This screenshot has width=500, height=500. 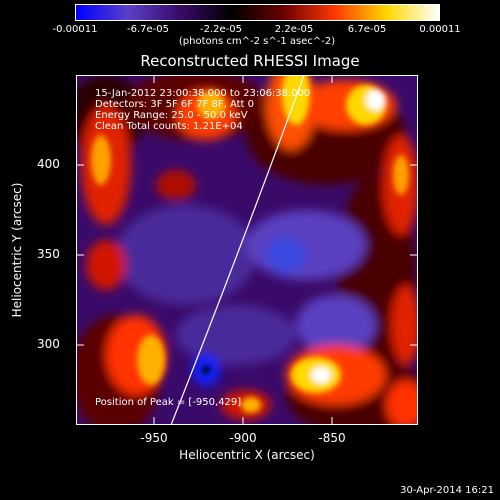 What do you see at coordinates (48, 254) in the screenshot?
I see `y-tick-label: 350` at bounding box center [48, 254].